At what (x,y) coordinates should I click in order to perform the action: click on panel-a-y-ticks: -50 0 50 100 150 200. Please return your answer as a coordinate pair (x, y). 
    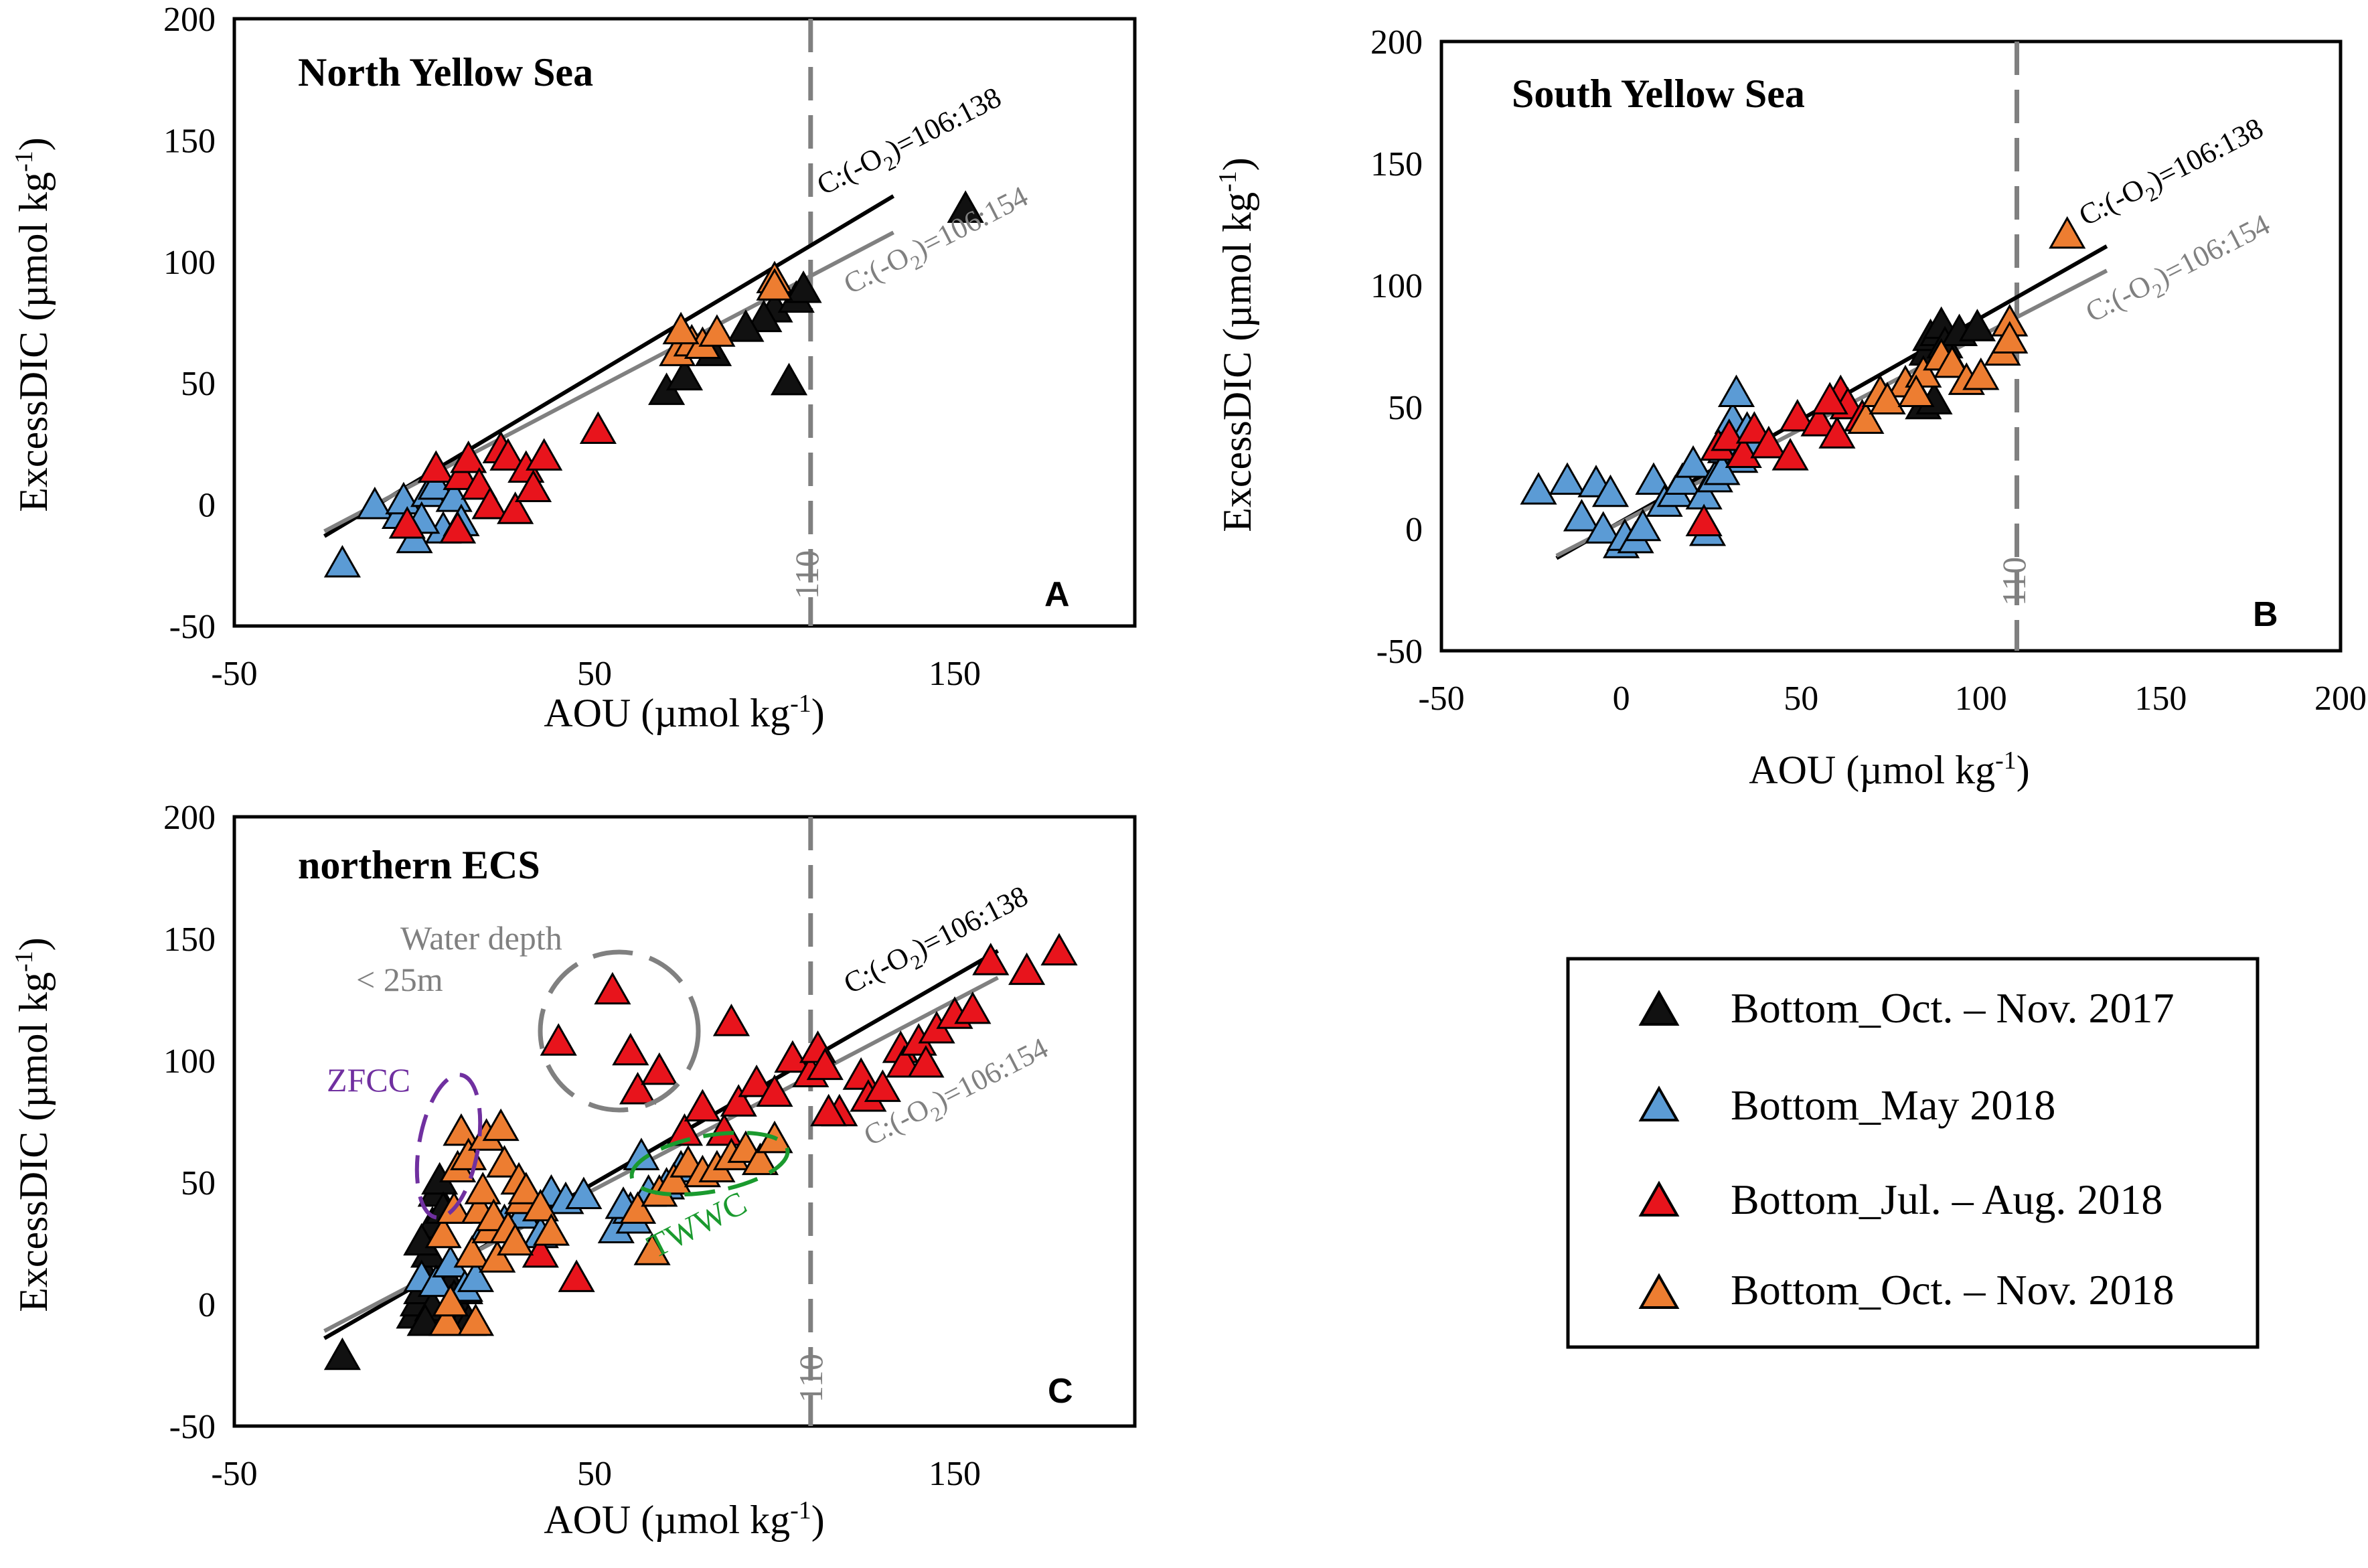
    Looking at the image, I should click on (189, 323).